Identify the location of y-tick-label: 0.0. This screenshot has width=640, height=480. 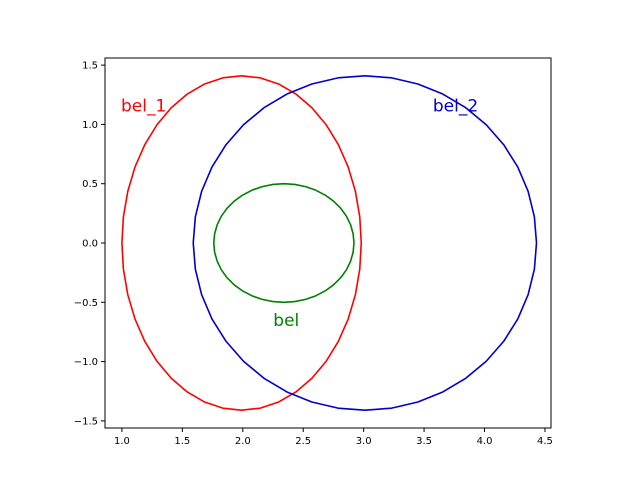
(90, 244).